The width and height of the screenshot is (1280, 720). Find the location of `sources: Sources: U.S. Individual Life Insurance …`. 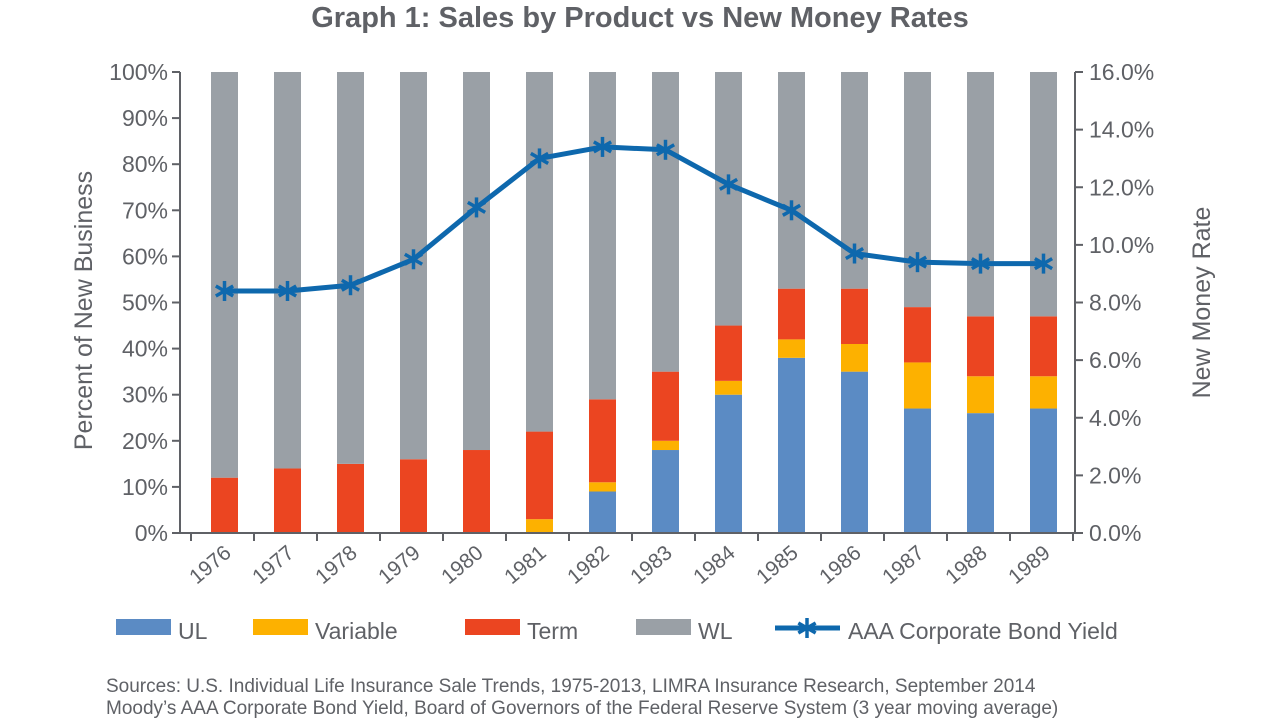

sources: Sources: U.S. Individual Life Insurance … is located at coordinates (582, 698).